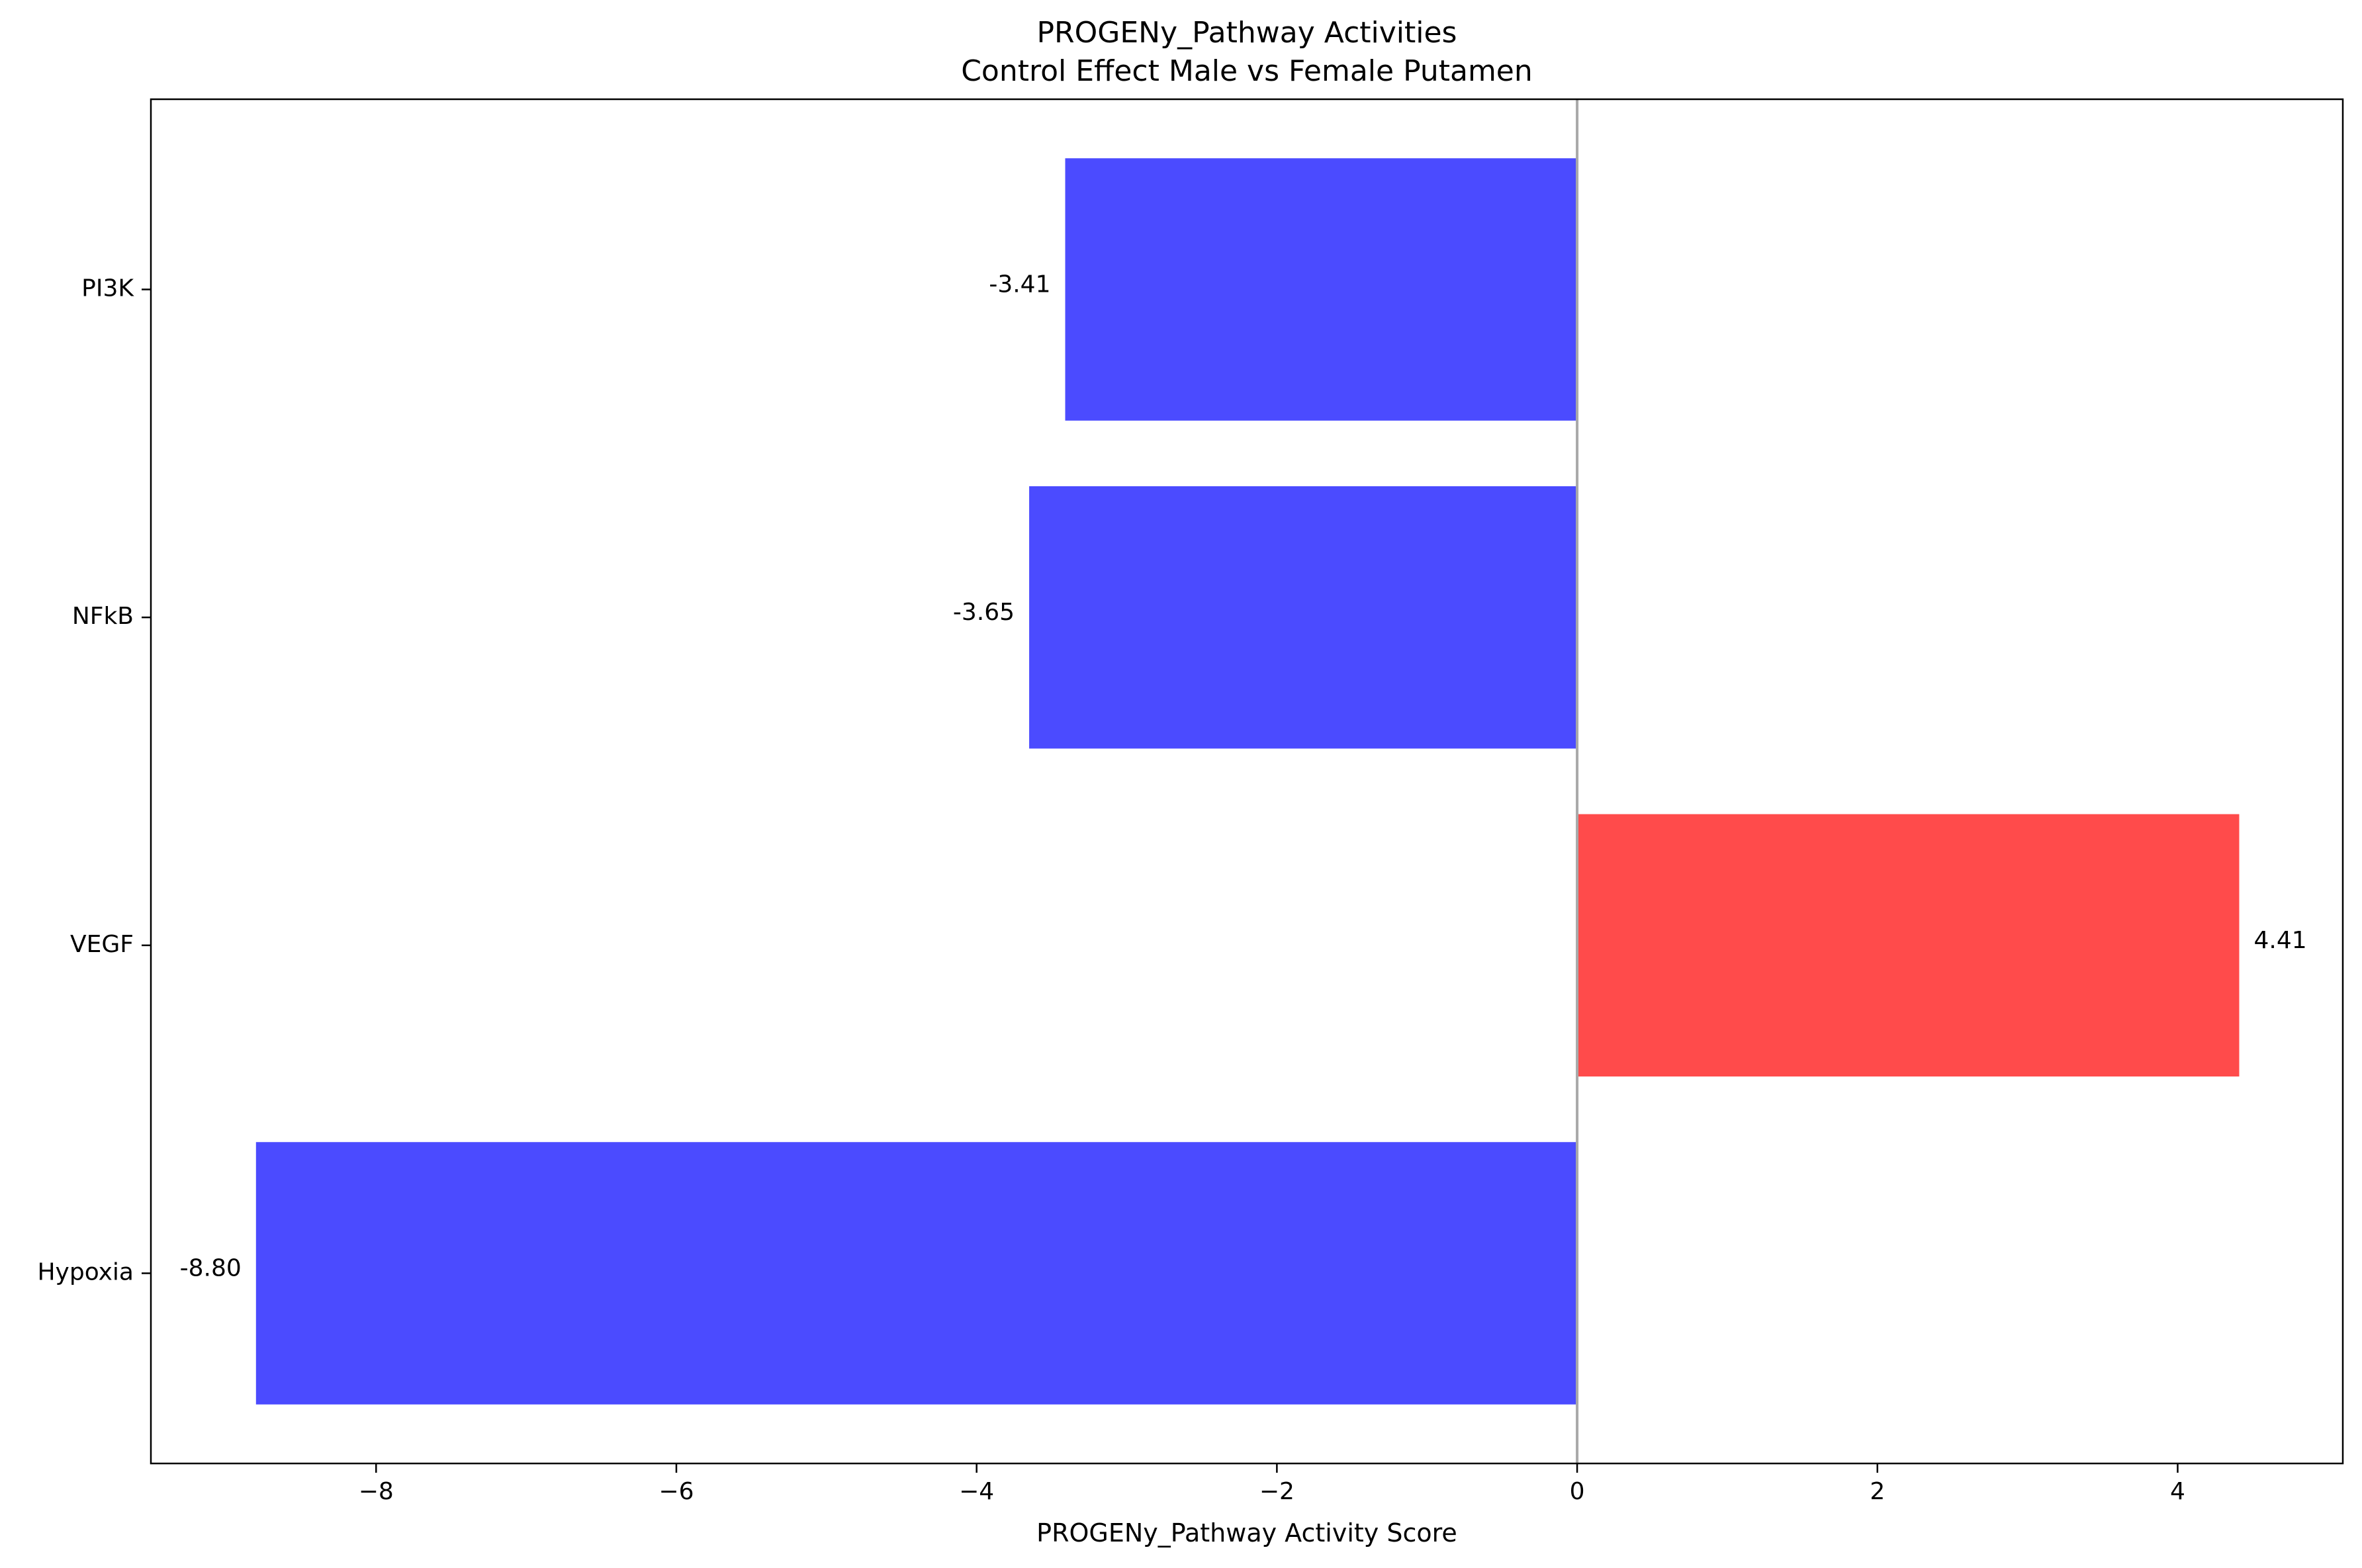 This screenshot has width=2362, height=1568. I want to click on x-tick-label-4: 0, so click(1577, 1492).